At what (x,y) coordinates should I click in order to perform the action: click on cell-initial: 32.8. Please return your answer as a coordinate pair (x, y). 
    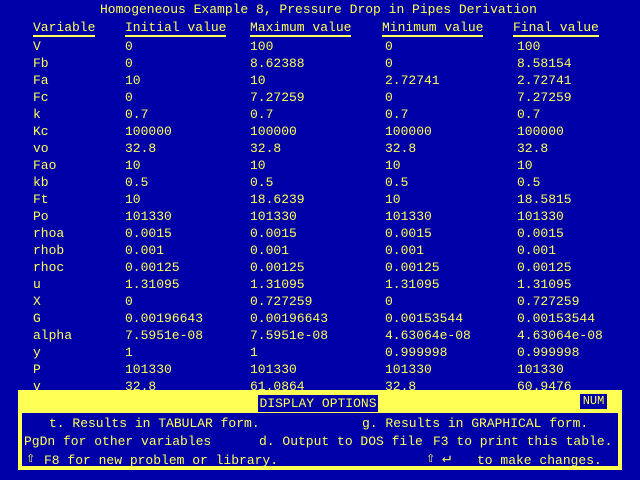
    Looking at the image, I should click on (141, 148).